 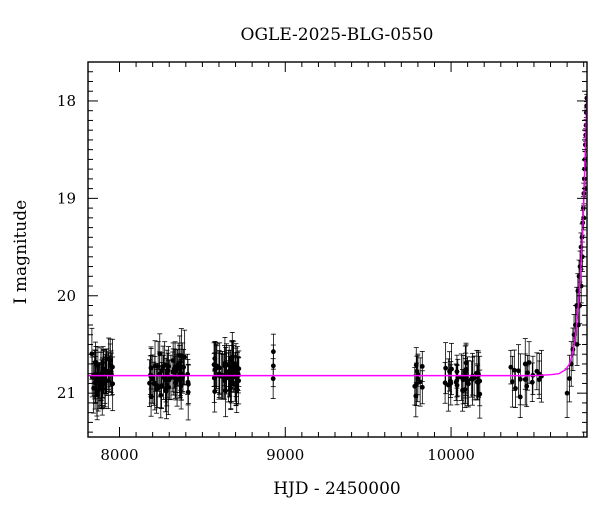 I want to click on y-tick-label: 21, so click(x=66, y=393).